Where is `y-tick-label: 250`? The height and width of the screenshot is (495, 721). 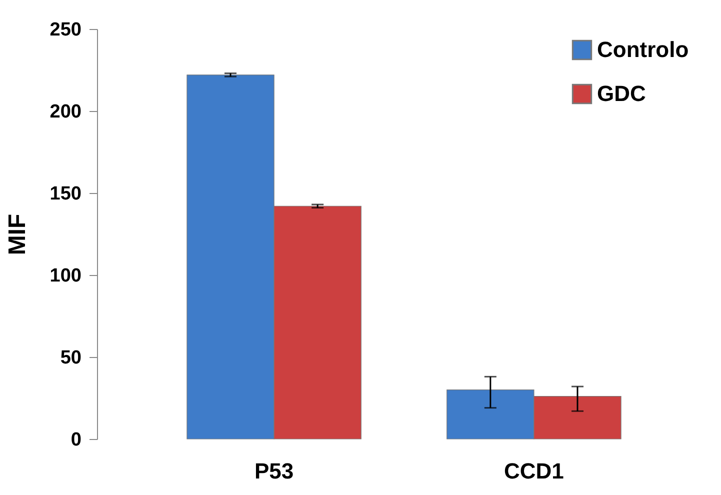 y-tick-label: 250 is located at coordinates (66, 30).